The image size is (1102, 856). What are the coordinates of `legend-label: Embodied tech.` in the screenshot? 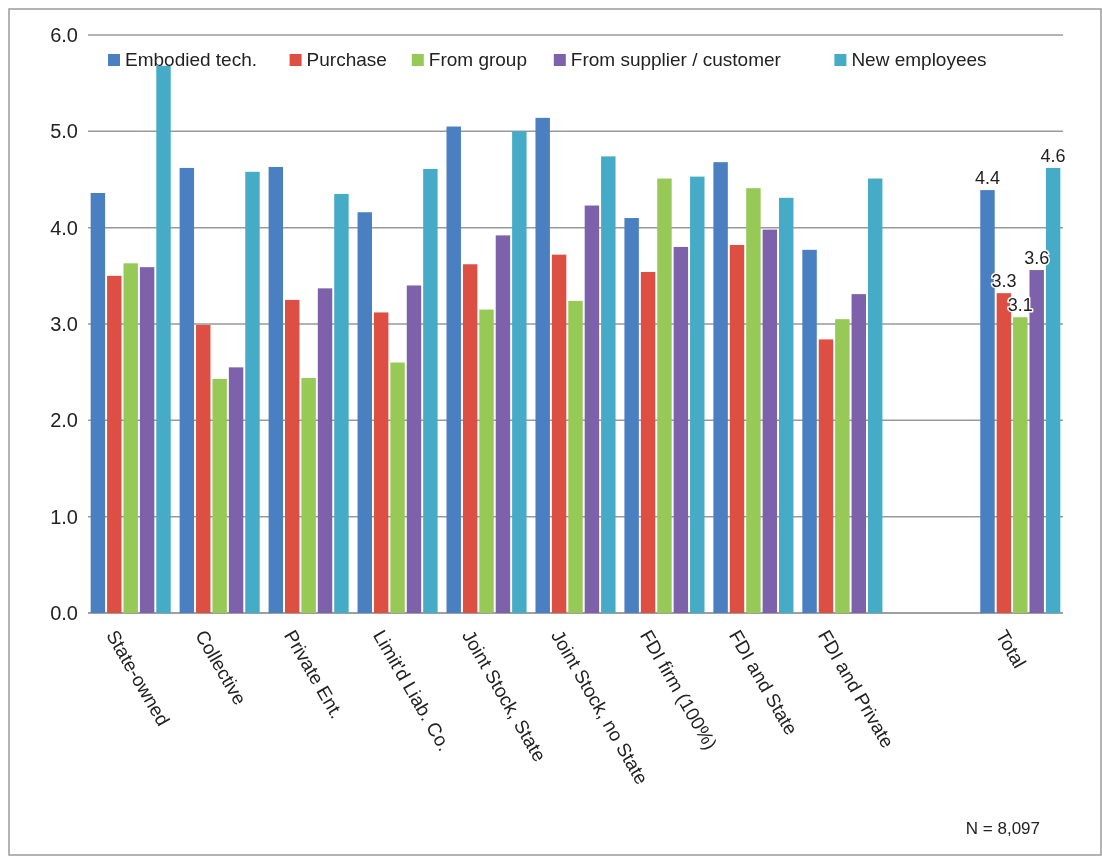 It's located at (191, 59).